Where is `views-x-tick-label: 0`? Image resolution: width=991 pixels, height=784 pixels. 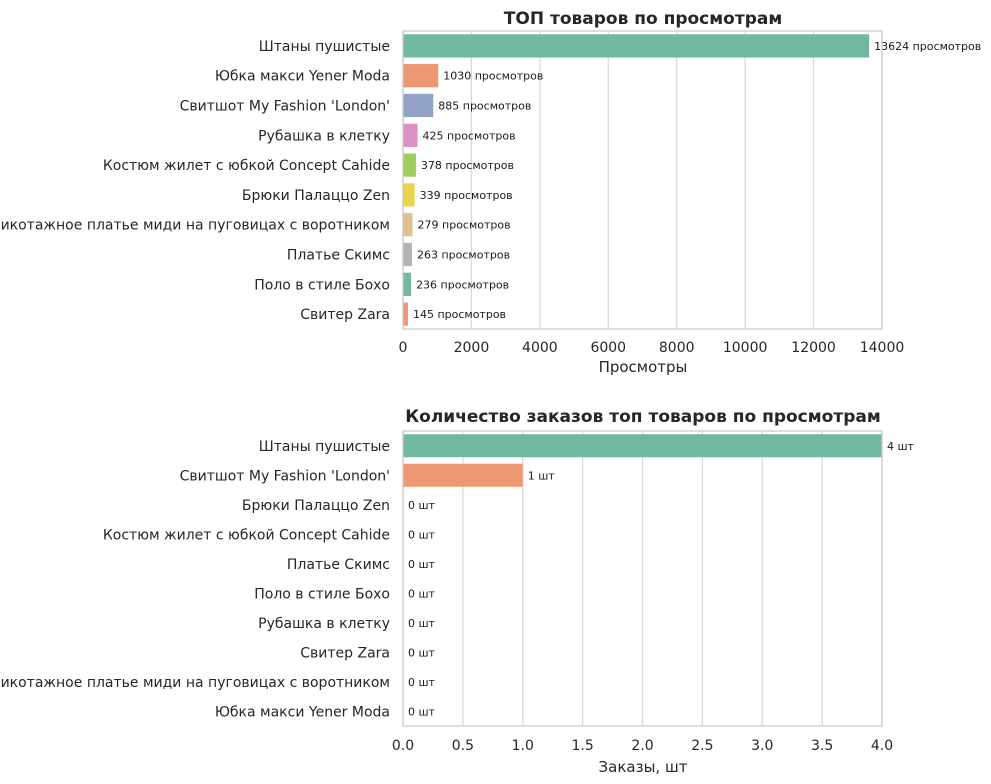
views-x-tick-label: 0 is located at coordinates (403, 348).